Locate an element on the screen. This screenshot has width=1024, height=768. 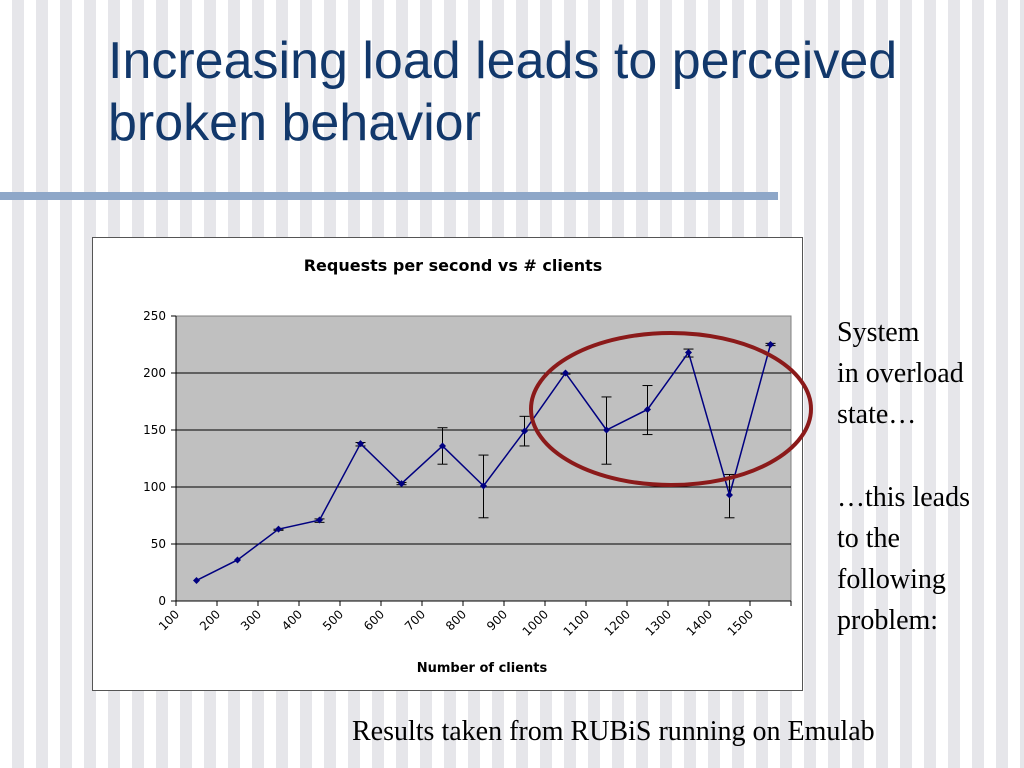
y-tick-label-0: 0 is located at coordinates (162, 601).